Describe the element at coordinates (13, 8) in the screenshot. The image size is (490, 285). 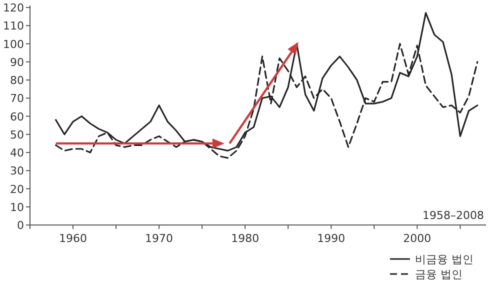
I see `y-tick-label: 120` at that location.